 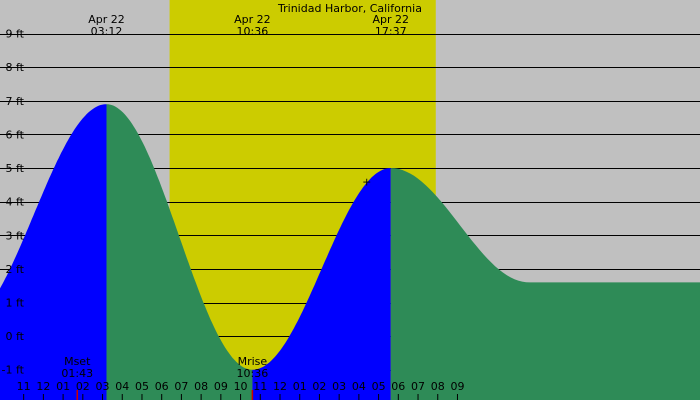 I want to click on y-tick-label: 3 ft, so click(x=15, y=235).